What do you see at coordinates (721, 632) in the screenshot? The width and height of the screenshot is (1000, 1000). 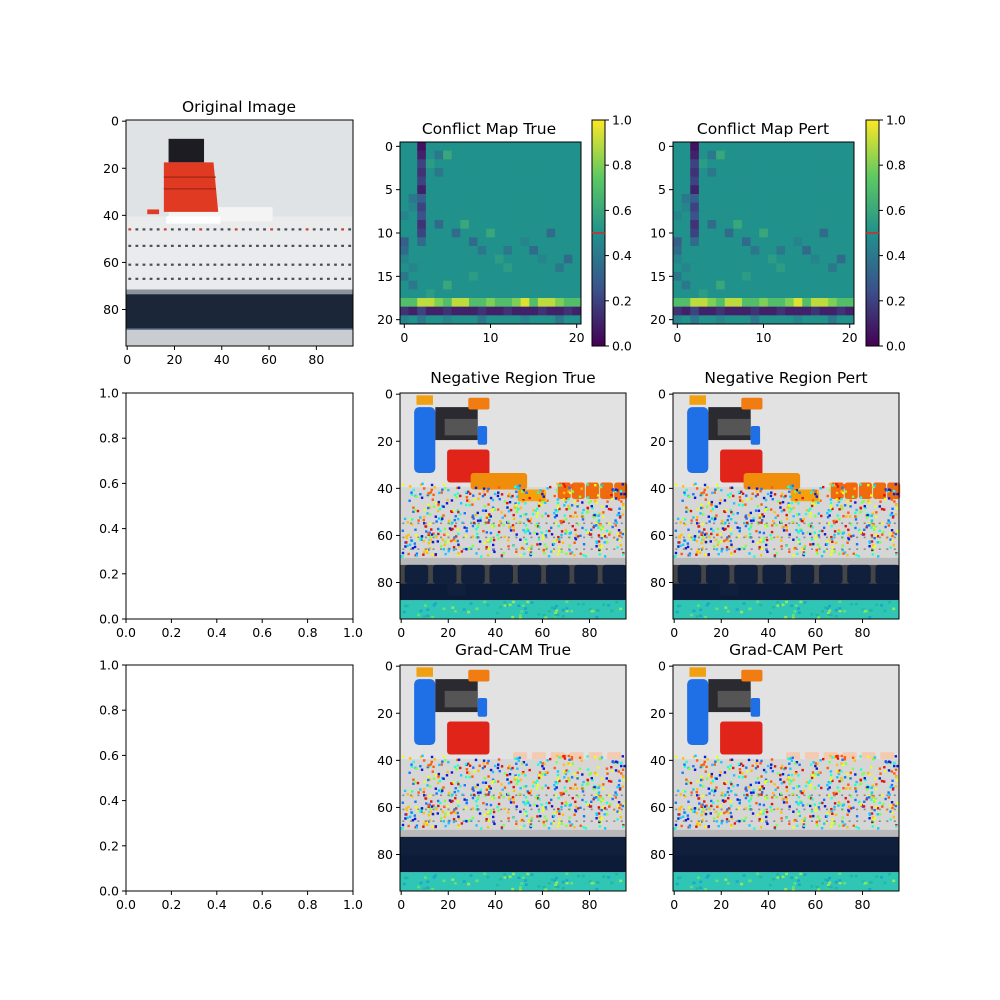 I see `negative-region-pert-xtick-label: 20` at bounding box center [721, 632].